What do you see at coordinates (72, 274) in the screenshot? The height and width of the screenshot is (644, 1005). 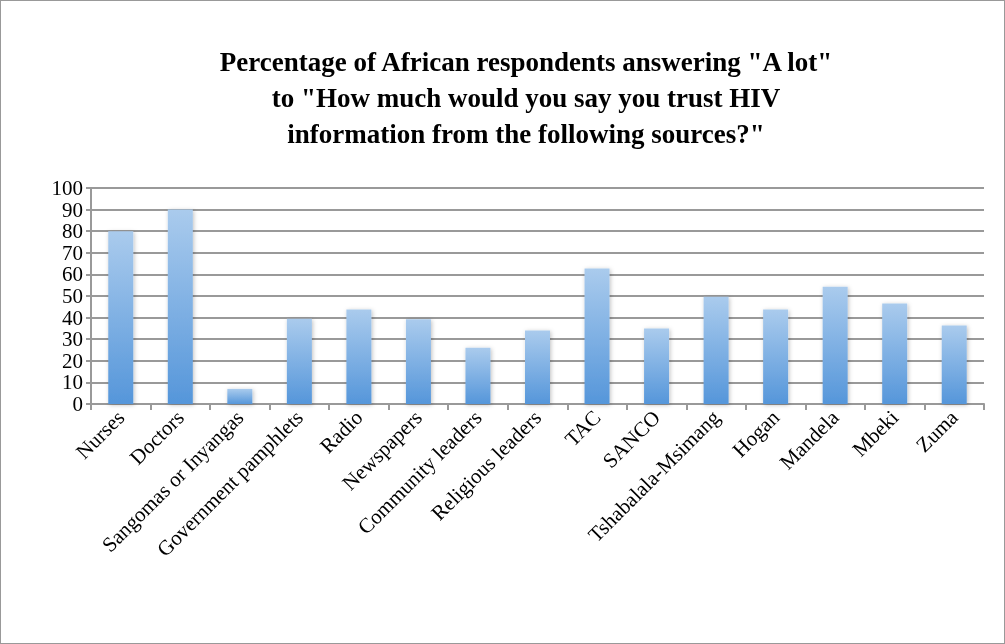 I see `y-tick-label: 60` at bounding box center [72, 274].